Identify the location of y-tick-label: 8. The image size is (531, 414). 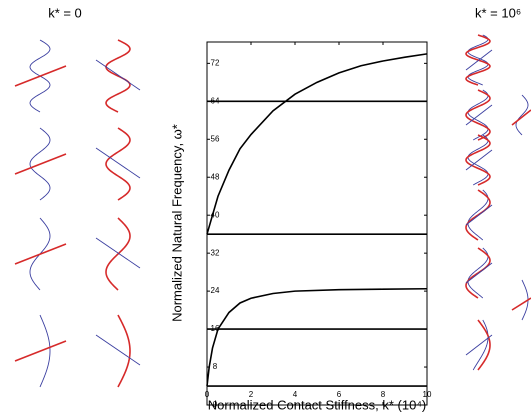
(215, 366).